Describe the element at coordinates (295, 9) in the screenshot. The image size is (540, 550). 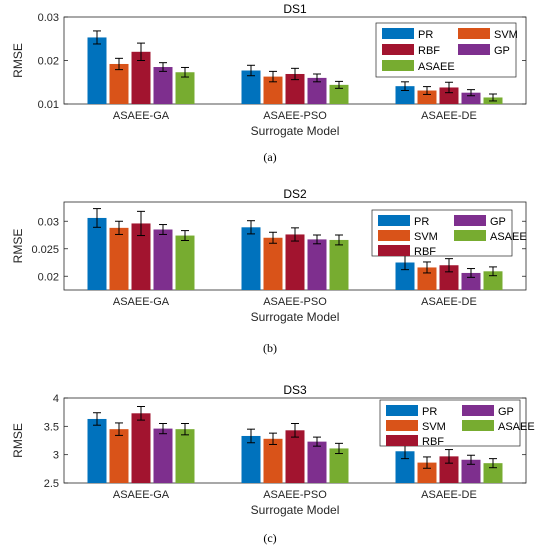
I see `chart-title: DS1` at that location.